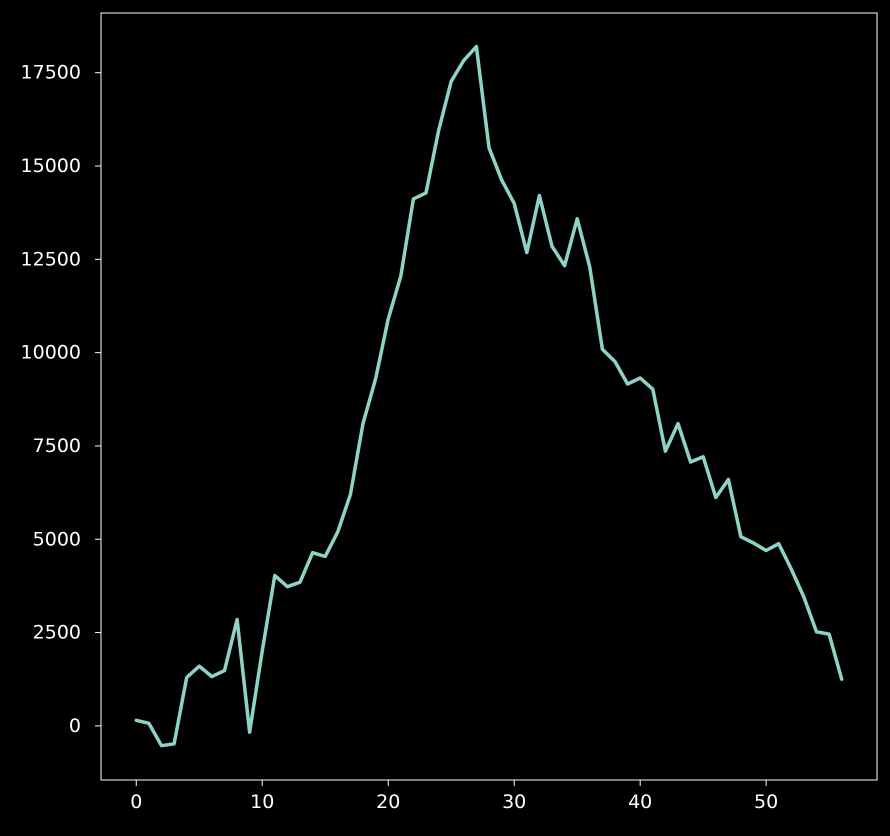  I want to click on y-tick-label: 5000, so click(57, 539).